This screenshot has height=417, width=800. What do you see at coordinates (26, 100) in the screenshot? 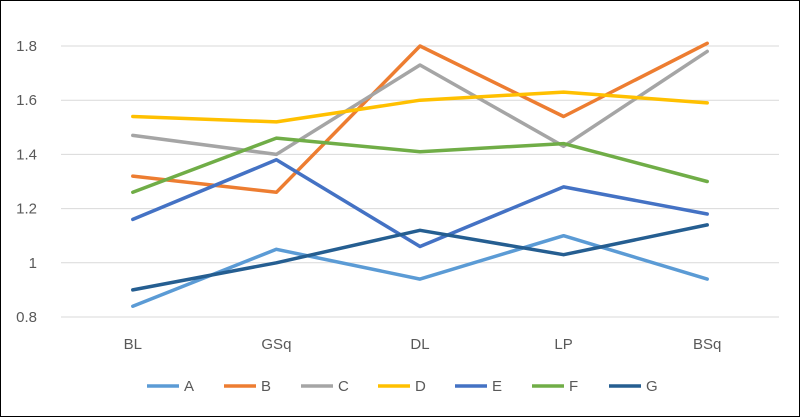
I see `y-tick-label: 1.6` at bounding box center [26, 100].